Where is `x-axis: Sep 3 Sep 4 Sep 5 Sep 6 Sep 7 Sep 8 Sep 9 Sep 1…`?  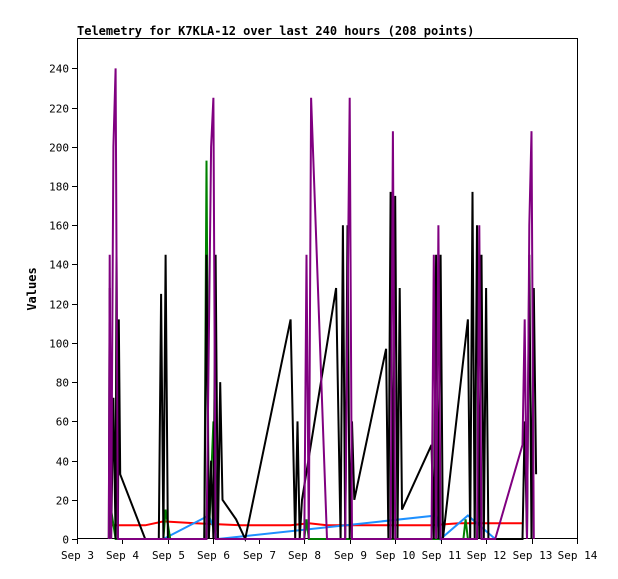
x-axis: Sep 3 Sep 4 Sep 5 Sep 6 Sep 7 Sep 8 Sep 9 Sep 1… is located at coordinates (329, 550).